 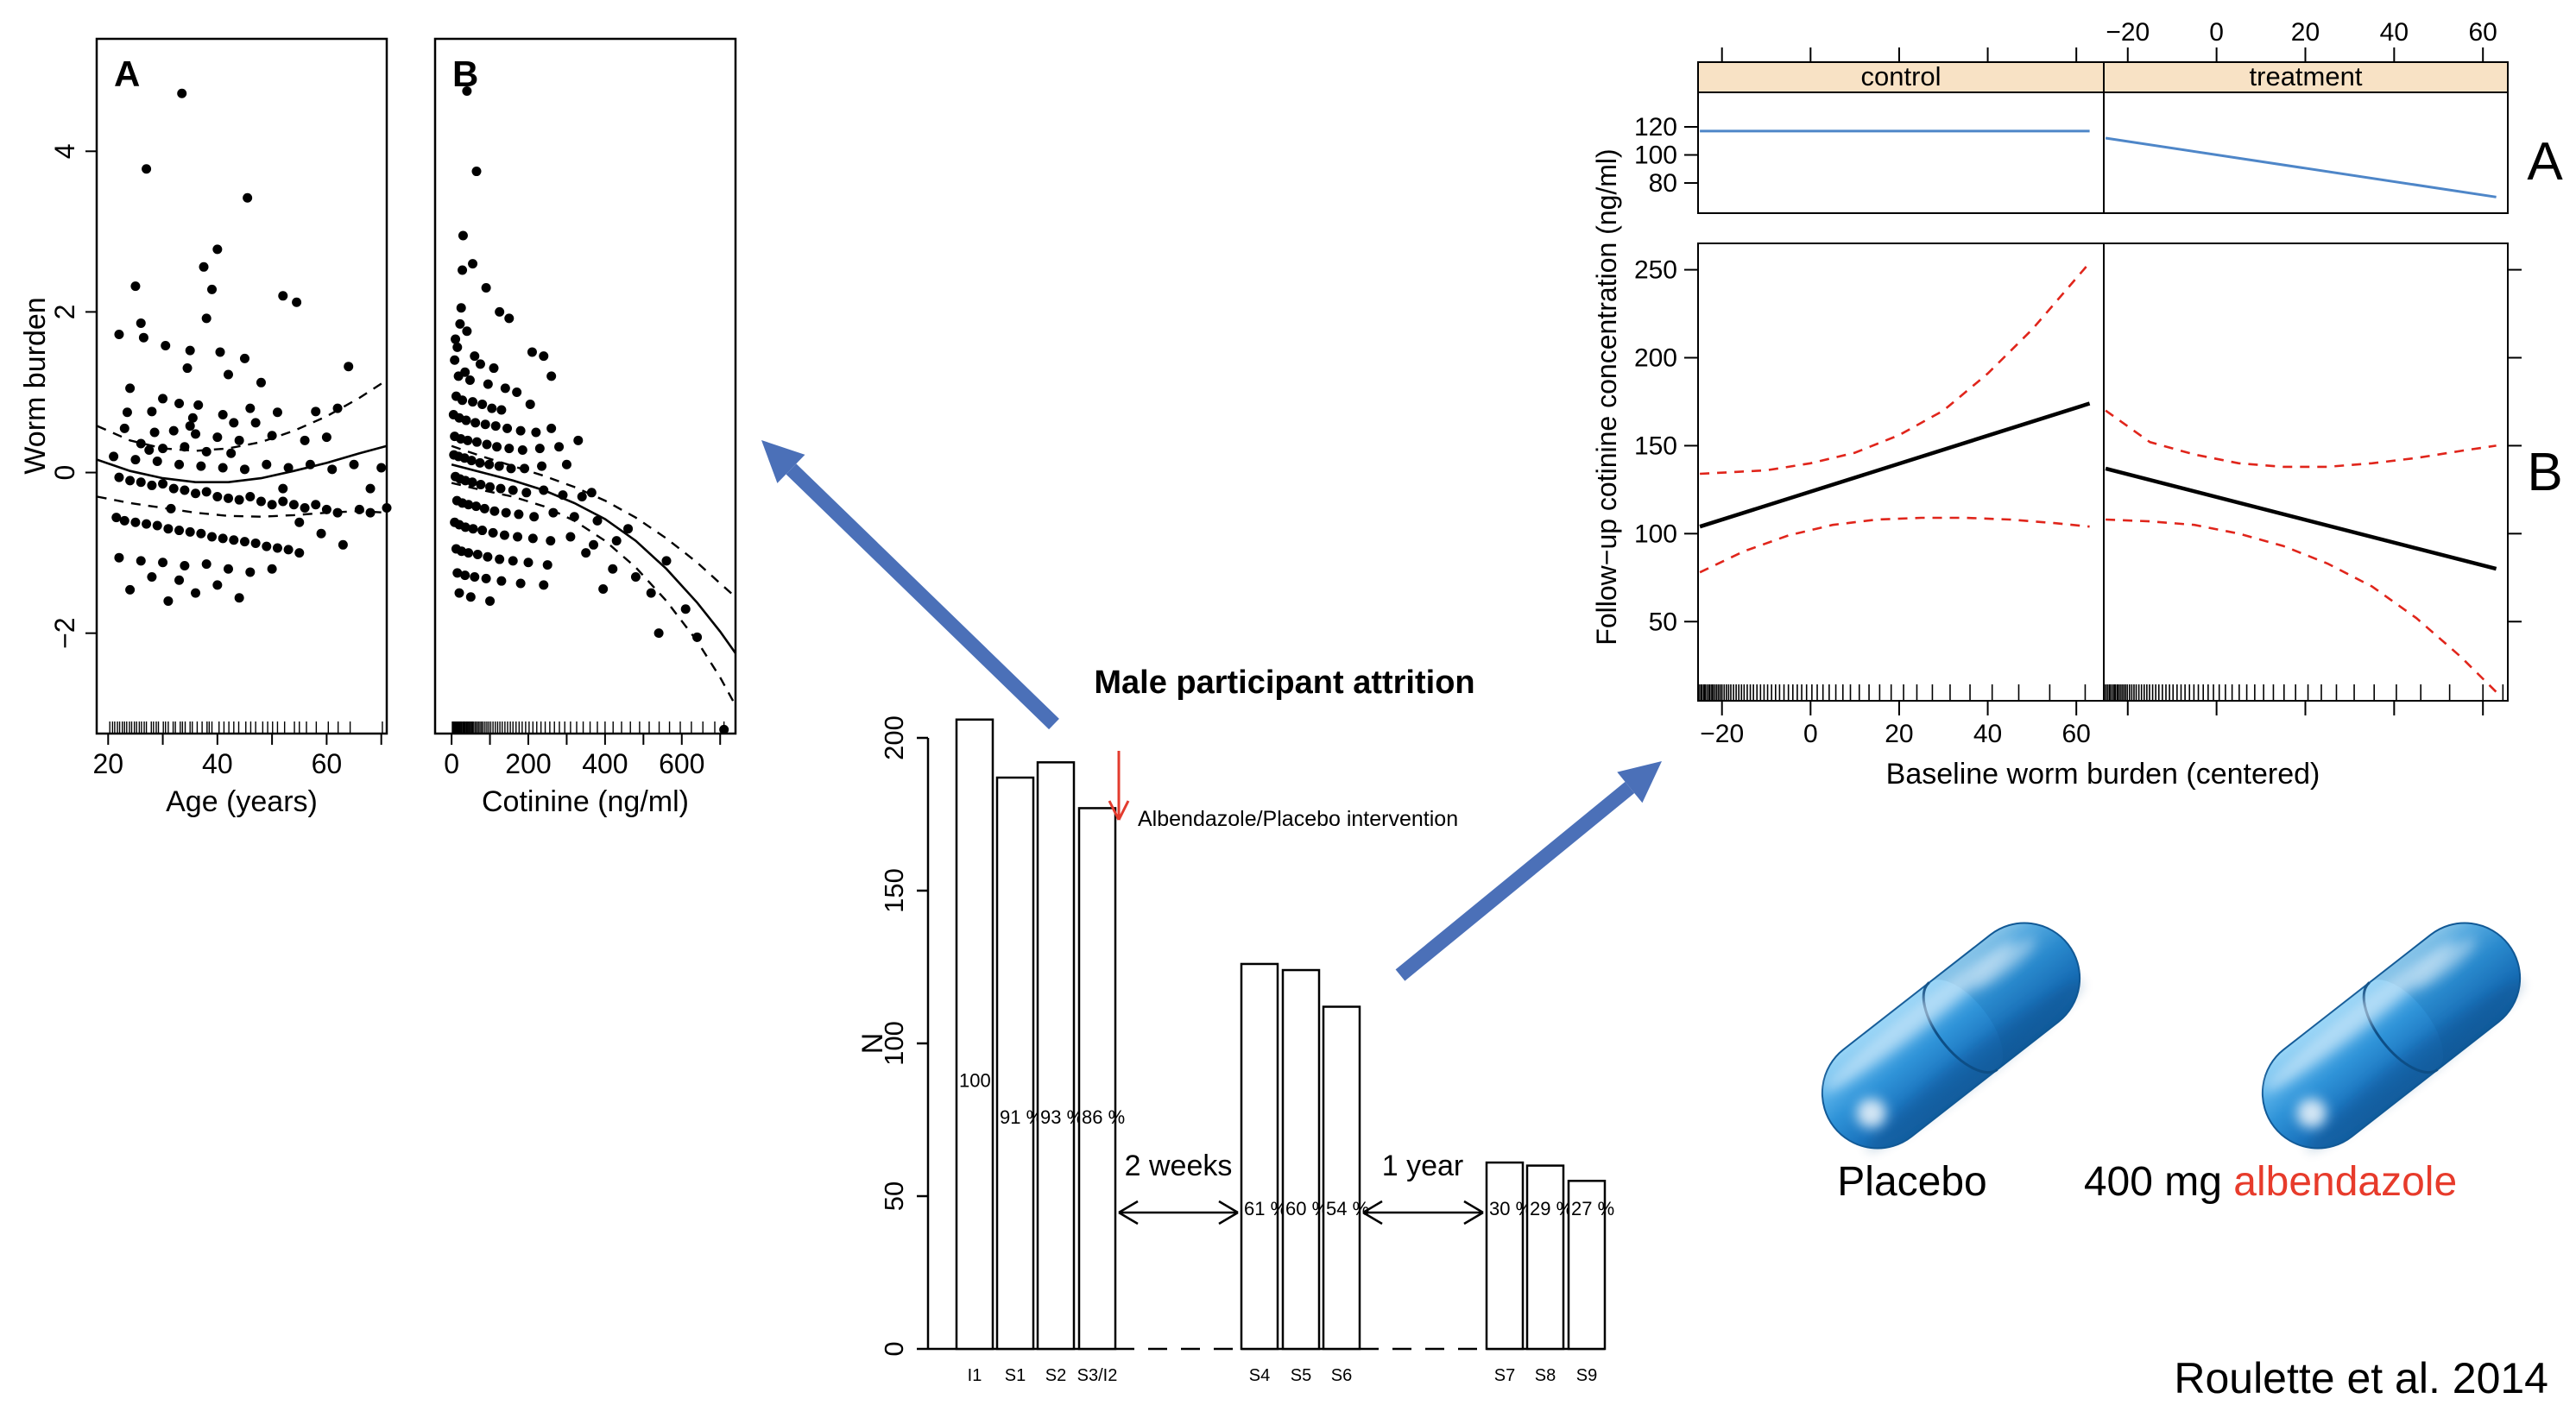 I want to click on scatter-panel-a: 20 40 60 −2 0 2 4, so click(x=220, y=408).